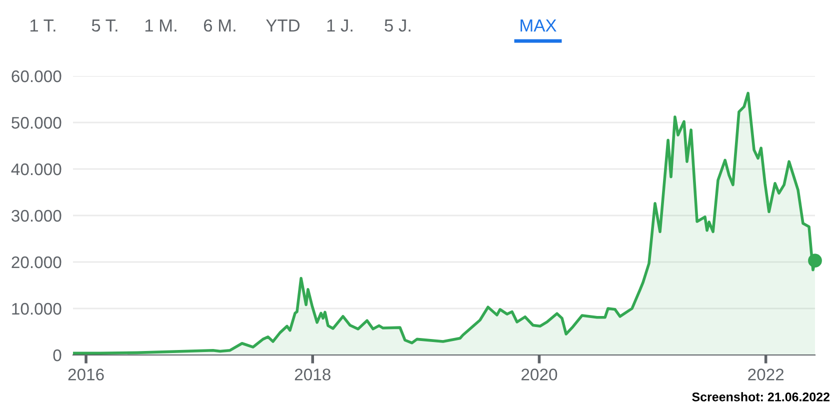 Image resolution: width=839 pixels, height=409 pixels. I want to click on y-tick-label: 0, so click(57, 355).